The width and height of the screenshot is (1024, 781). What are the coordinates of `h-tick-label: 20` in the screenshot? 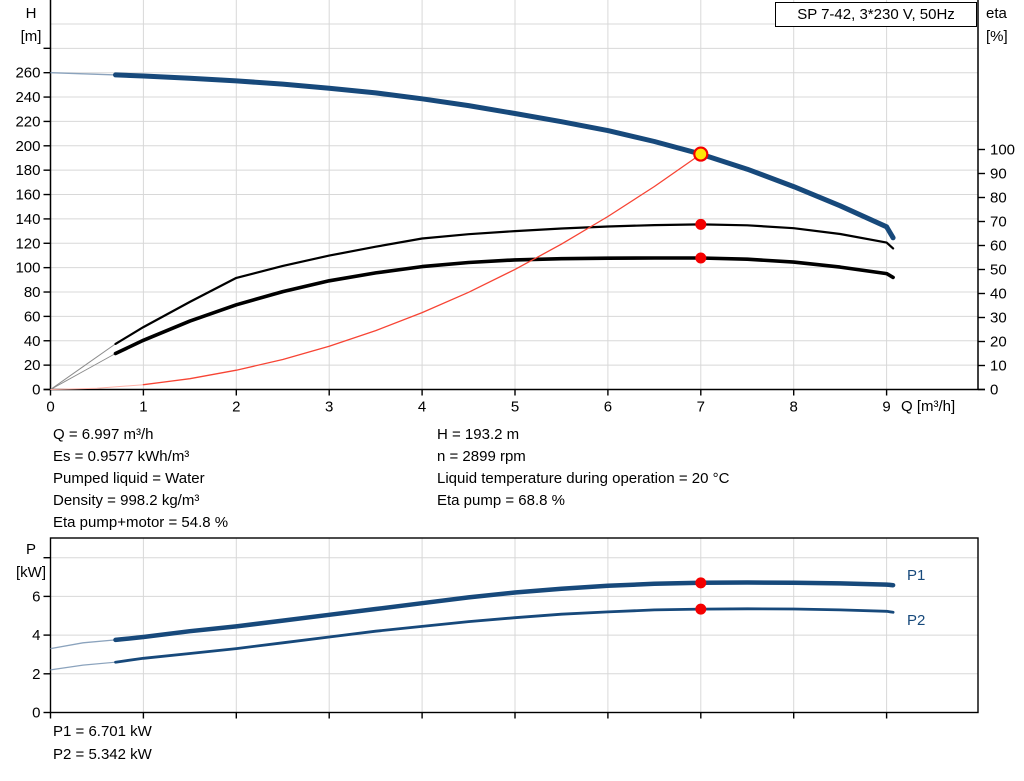 It's located at (32, 365).